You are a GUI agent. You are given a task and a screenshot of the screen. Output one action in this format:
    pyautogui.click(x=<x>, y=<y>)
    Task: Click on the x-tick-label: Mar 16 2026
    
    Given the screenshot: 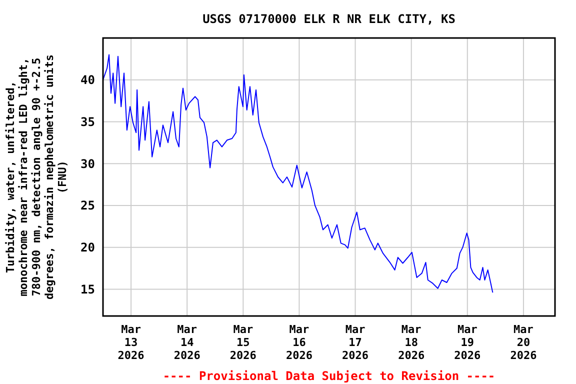 What is the action you would take?
    pyautogui.click(x=299, y=342)
    